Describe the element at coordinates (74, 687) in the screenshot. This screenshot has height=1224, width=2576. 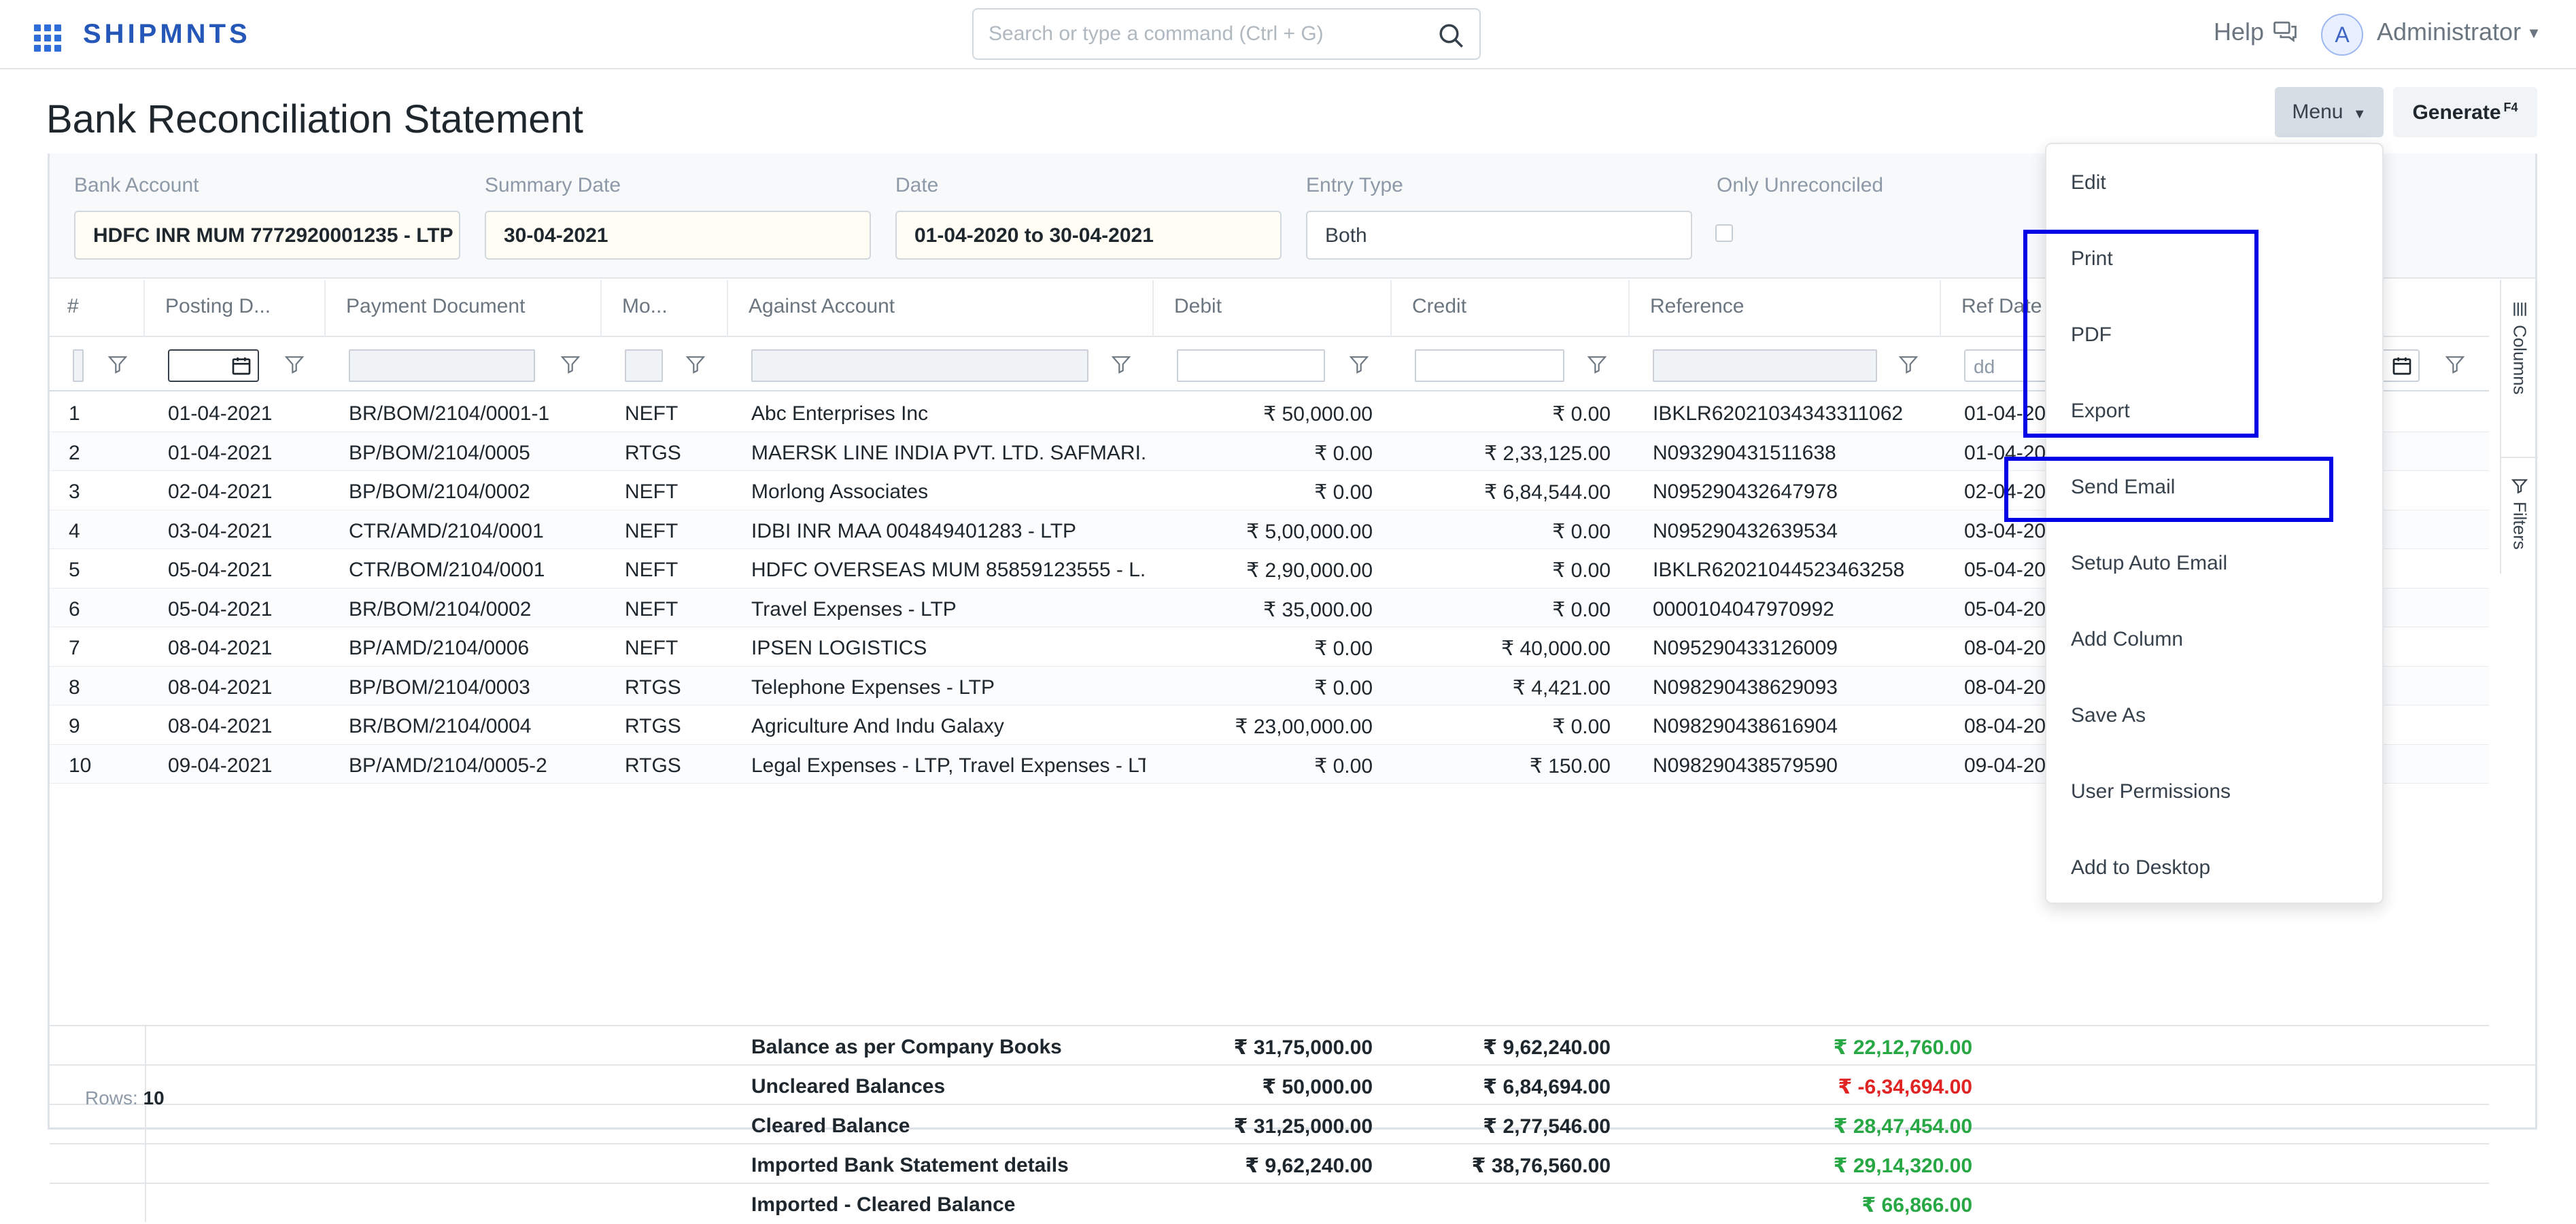
I see `cell-index: 8` at that location.